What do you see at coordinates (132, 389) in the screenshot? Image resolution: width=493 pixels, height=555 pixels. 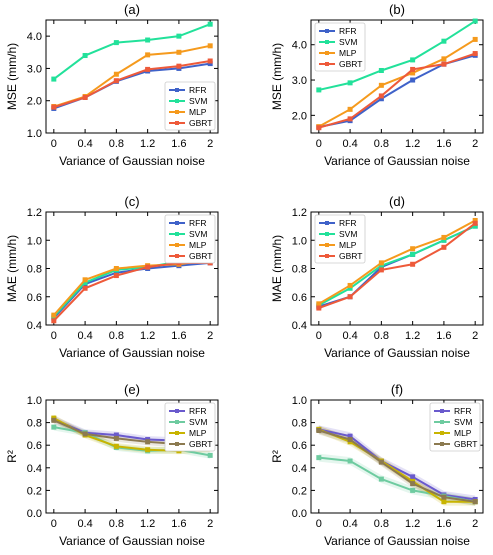 I see `panel-label: (e)` at bounding box center [132, 389].